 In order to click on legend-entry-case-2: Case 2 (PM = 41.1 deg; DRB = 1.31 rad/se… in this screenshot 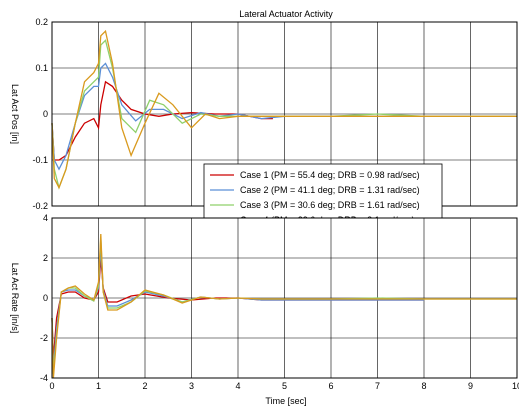, I will do `click(330, 190)`.